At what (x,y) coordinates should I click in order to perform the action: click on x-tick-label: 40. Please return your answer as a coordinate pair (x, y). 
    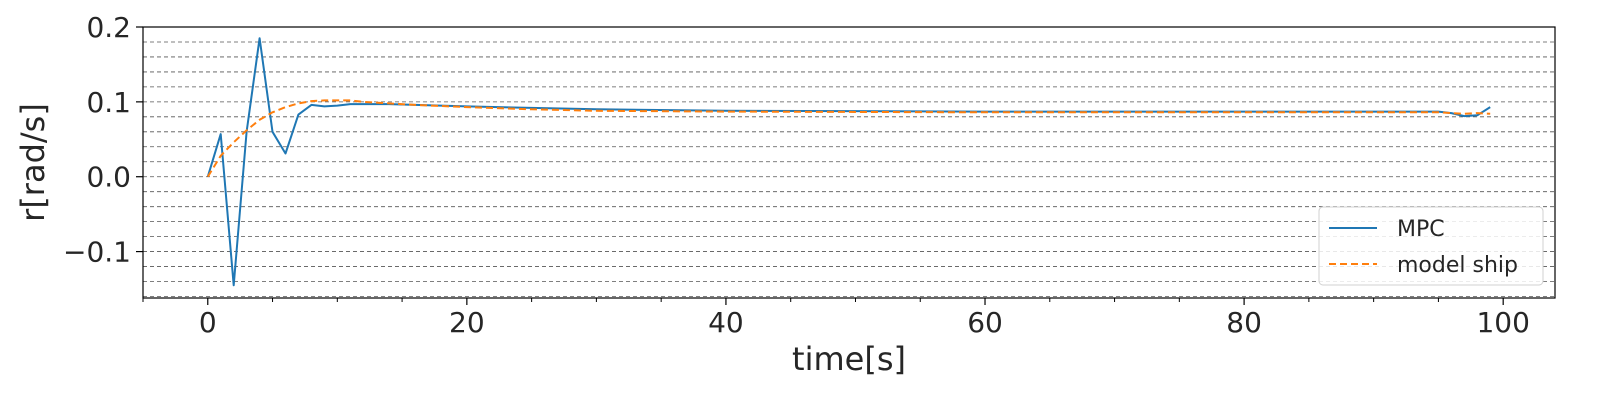
    Looking at the image, I should click on (726, 322).